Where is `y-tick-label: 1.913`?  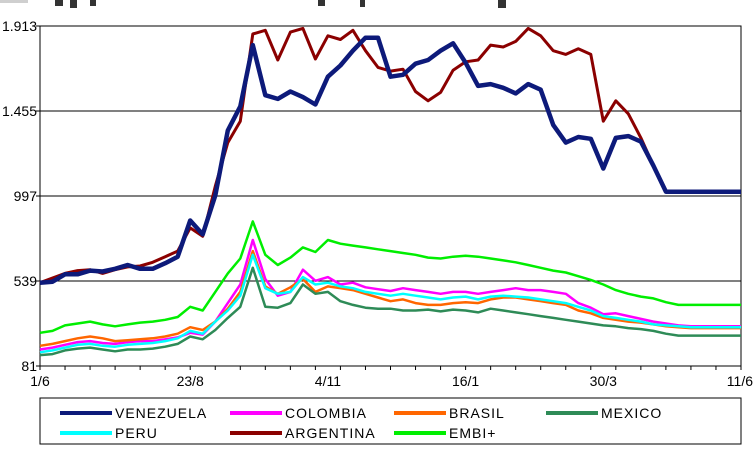 y-tick-label: 1.913 is located at coordinates (19, 26).